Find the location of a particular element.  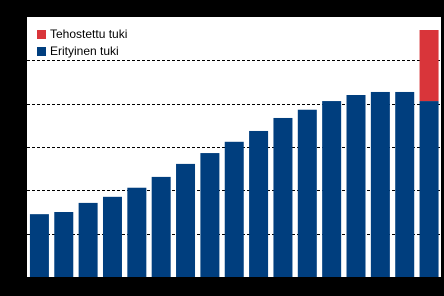

legend: Tehostettu tuki Erityinen tuki is located at coordinates (82, 42).